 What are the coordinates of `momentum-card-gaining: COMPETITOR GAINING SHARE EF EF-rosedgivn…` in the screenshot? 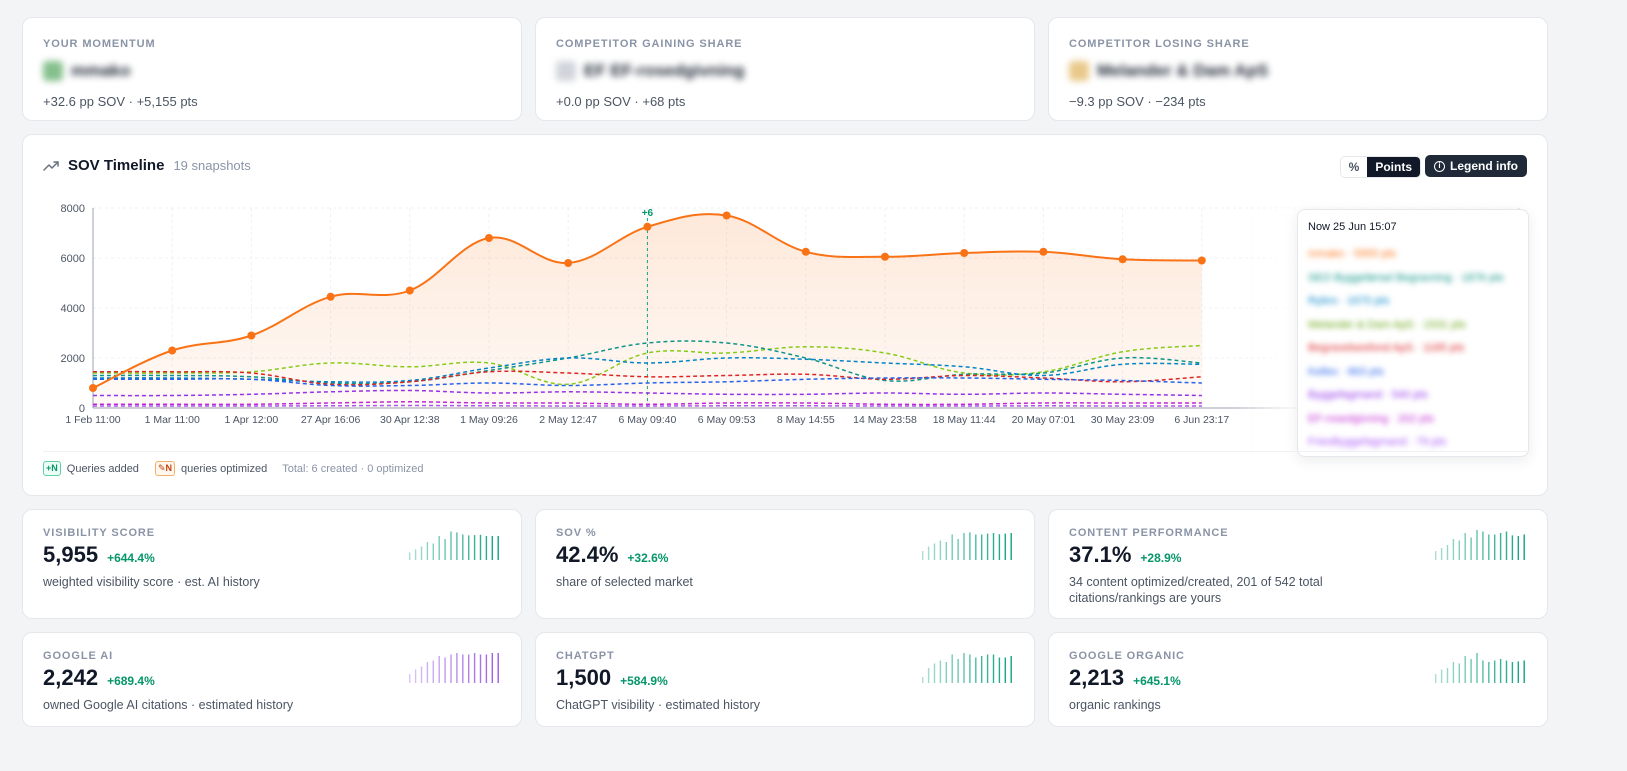 It's located at (785, 69).